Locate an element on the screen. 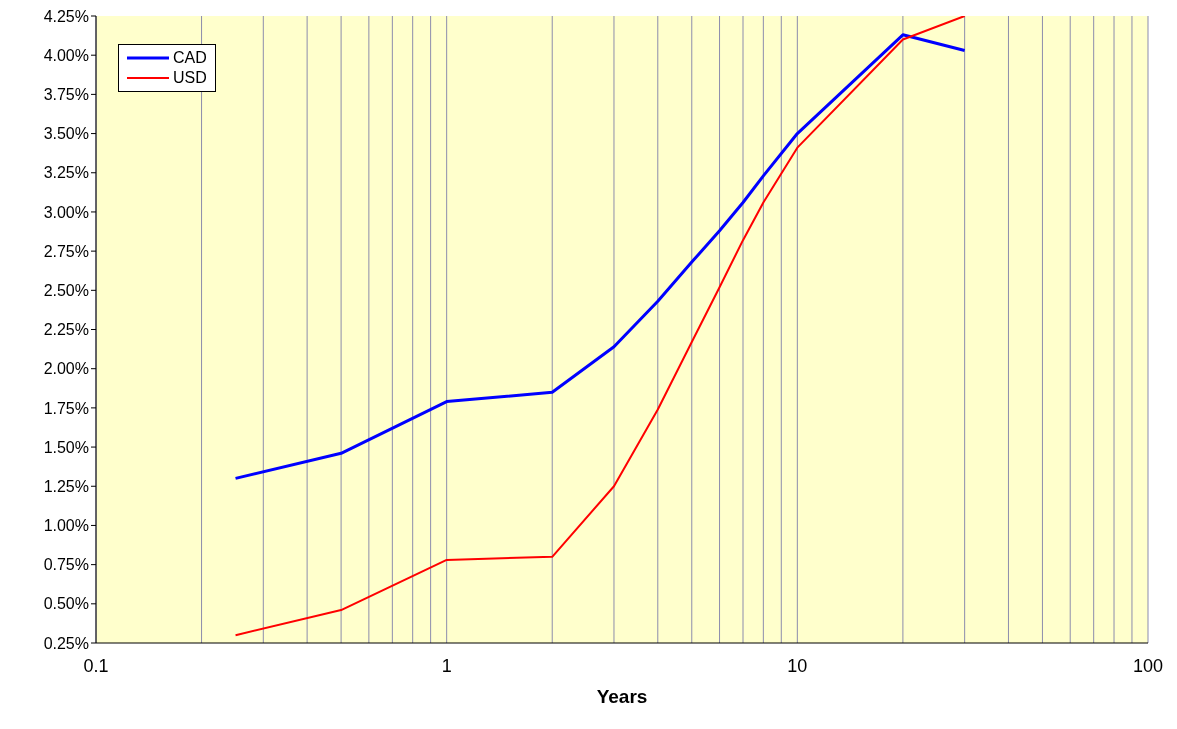 Image resolution: width=1177 pixels, height=729 pixels. y-tick-label: 1.50% is located at coordinates (66, 447).